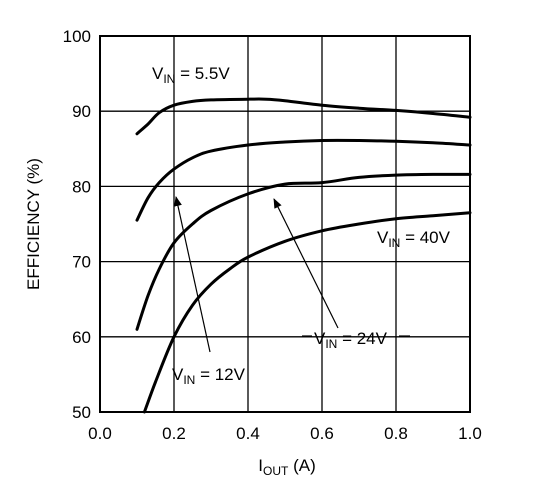 The image size is (536, 499). Describe the element at coordinates (303, 180) in the screenshot. I see `series-line-vin-12v` at that location.